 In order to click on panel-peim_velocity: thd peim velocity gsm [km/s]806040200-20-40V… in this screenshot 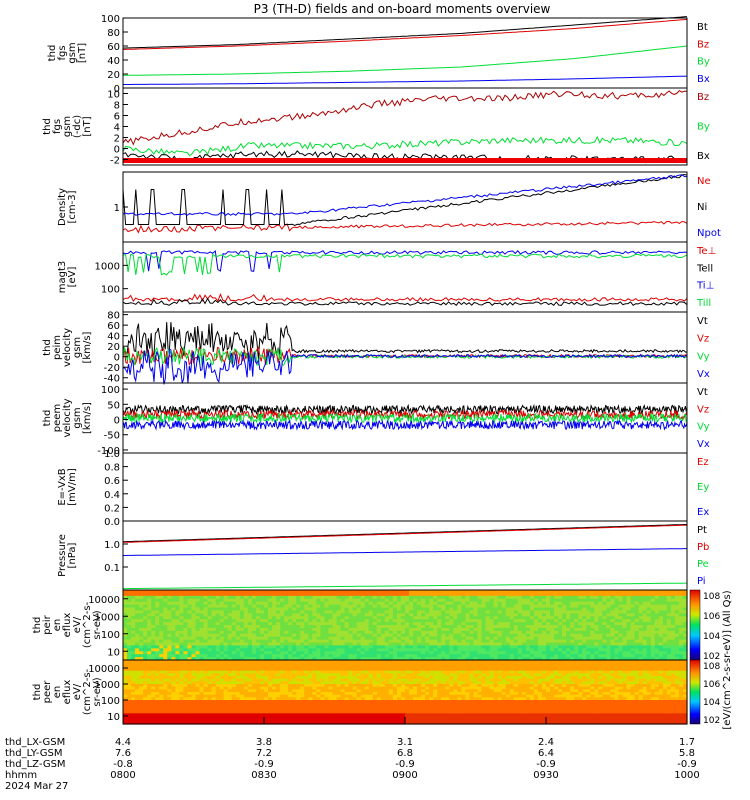, I will do `click(376, 348)`.